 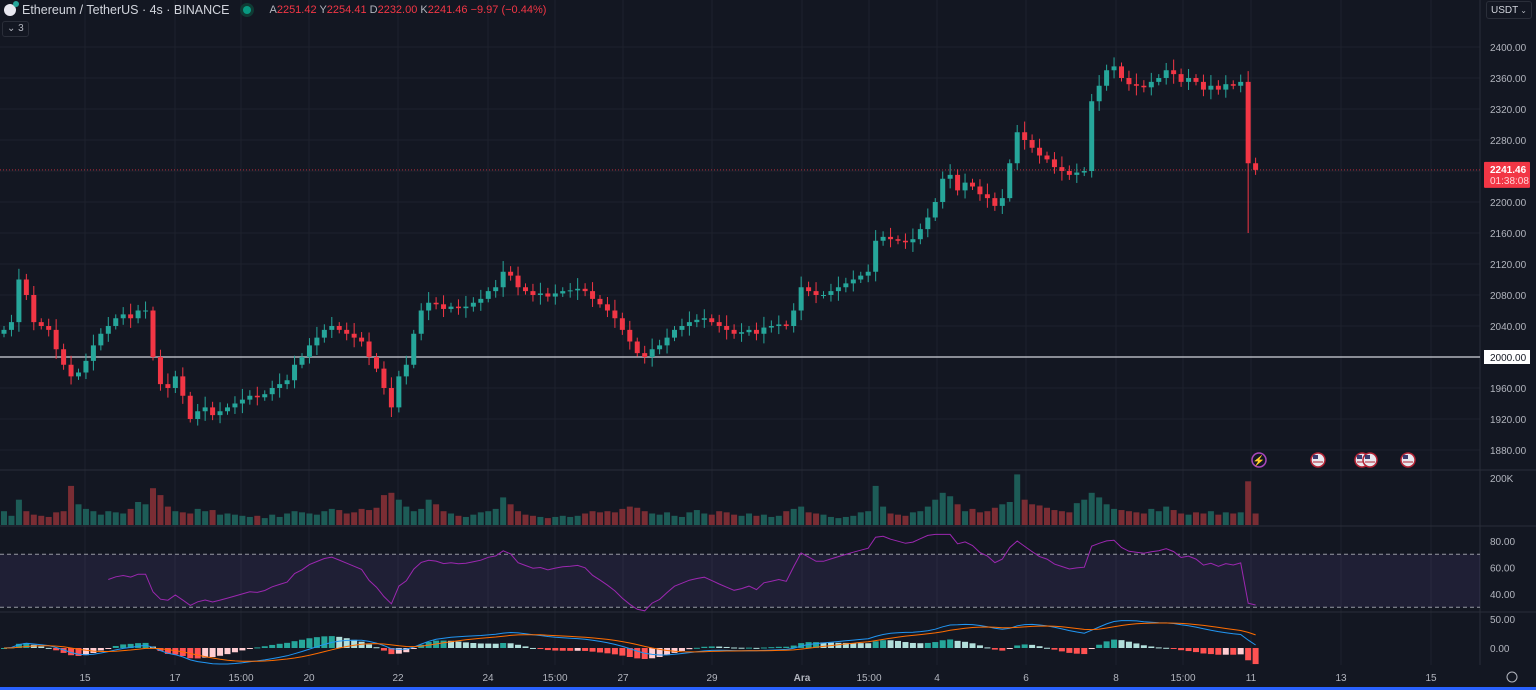 What do you see at coordinates (1508, 110) in the screenshot?
I see `price-axis-label: 2320.00` at bounding box center [1508, 110].